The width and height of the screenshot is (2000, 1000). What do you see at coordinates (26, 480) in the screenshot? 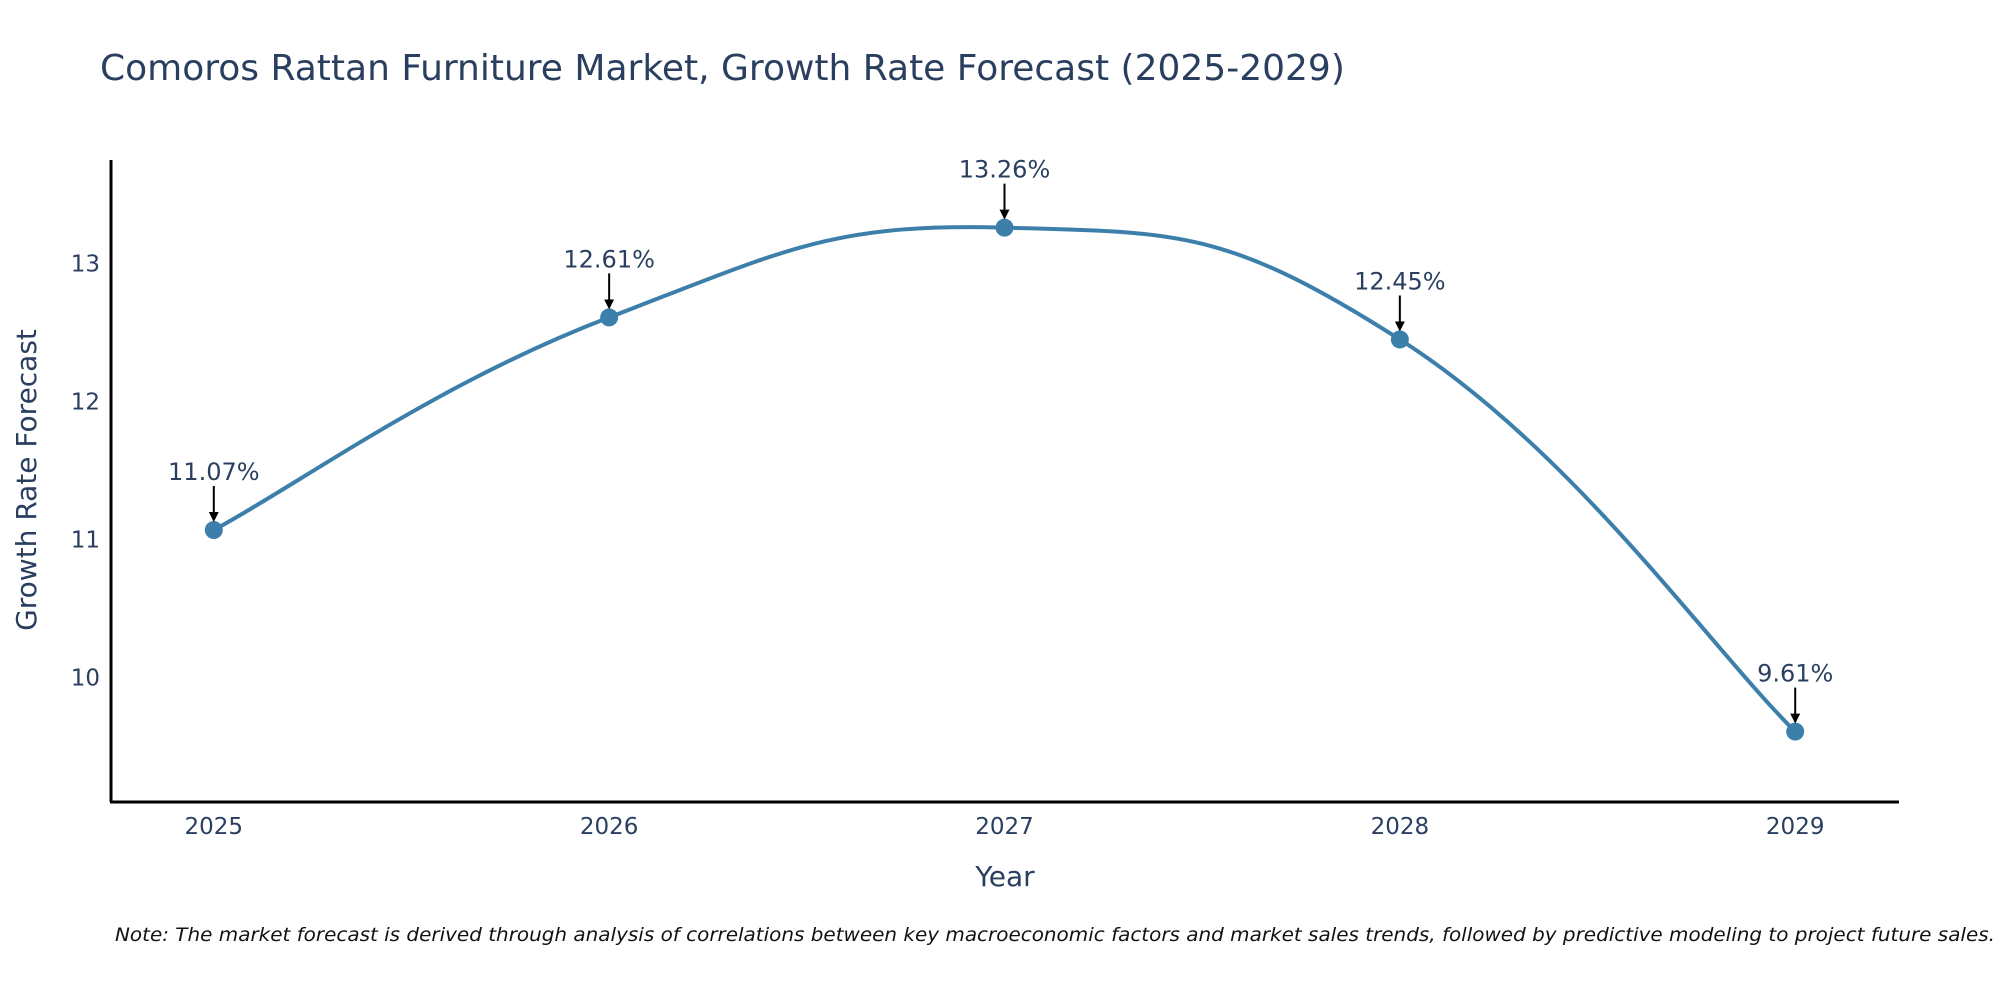
I see `y-axis-title: Growth Rate Forecast` at bounding box center [26, 480].